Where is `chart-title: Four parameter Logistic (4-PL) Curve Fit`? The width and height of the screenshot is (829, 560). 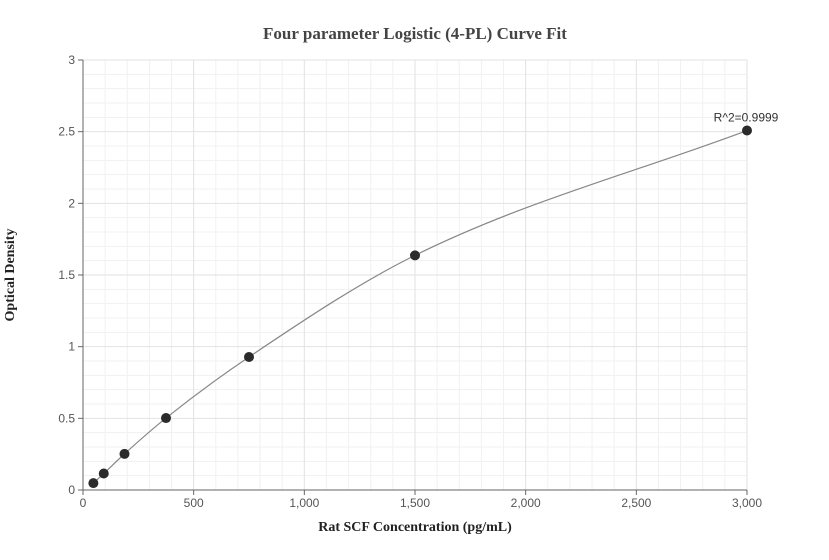
chart-title: Four parameter Logistic (4-PL) Curve Fit is located at coordinates (415, 33).